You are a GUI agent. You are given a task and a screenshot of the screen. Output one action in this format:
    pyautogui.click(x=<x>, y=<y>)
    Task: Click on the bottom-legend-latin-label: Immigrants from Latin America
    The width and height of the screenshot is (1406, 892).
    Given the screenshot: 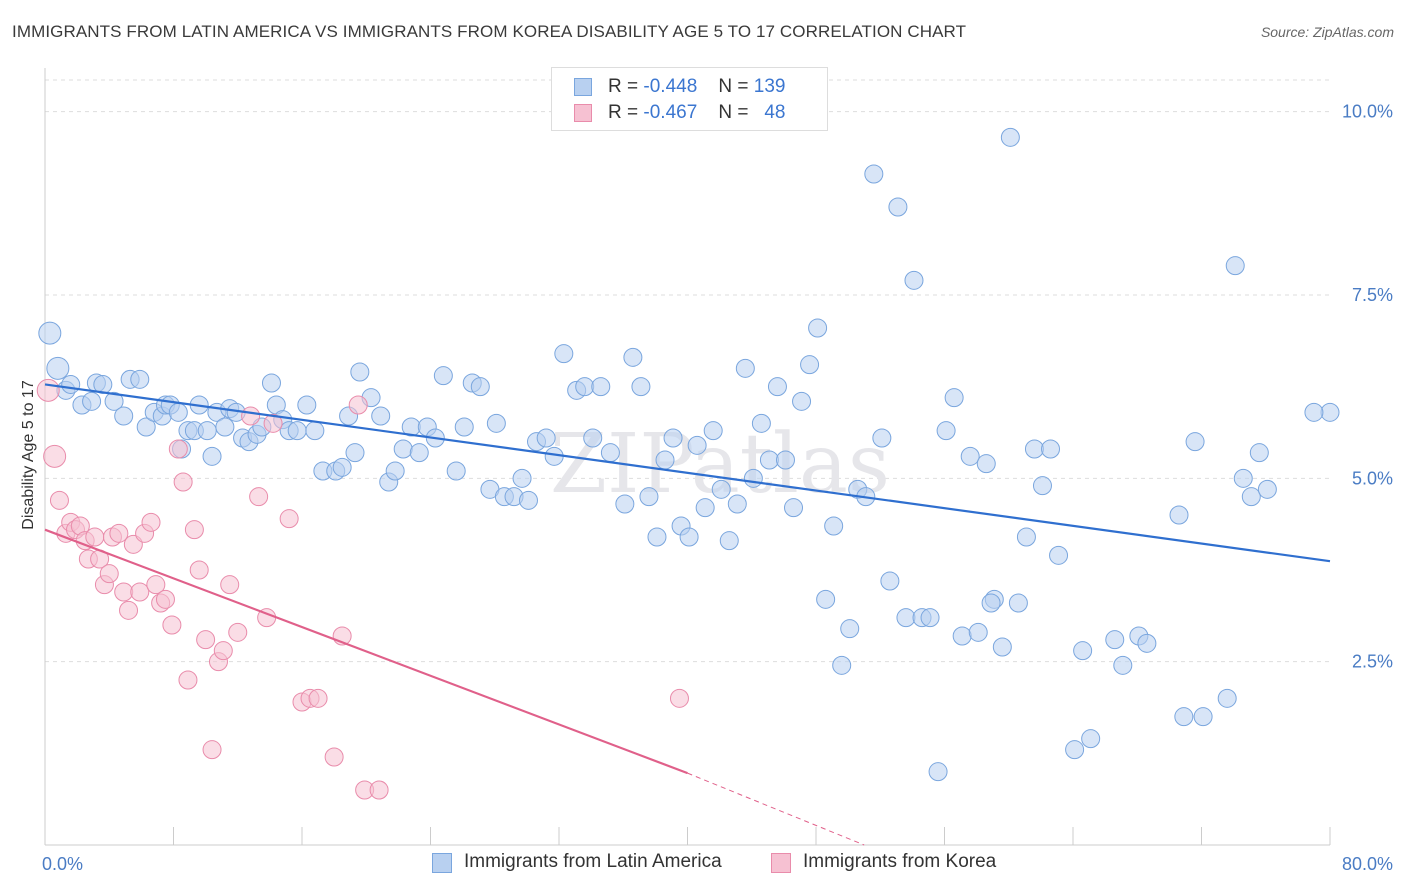 What is the action you would take?
    pyautogui.click(x=593, y=861)
    